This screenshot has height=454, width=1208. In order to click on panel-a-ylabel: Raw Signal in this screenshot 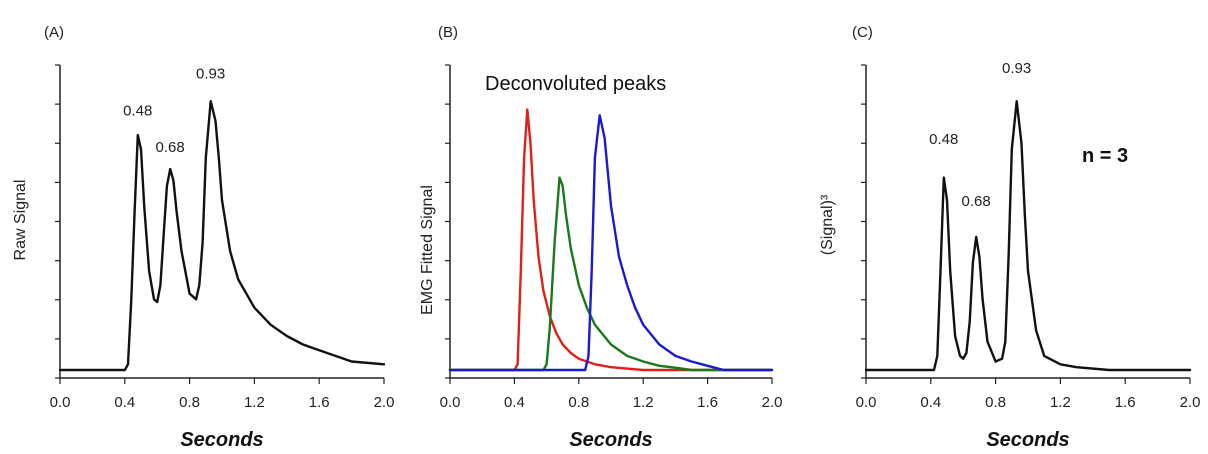, I will do `click(20, 220)`.